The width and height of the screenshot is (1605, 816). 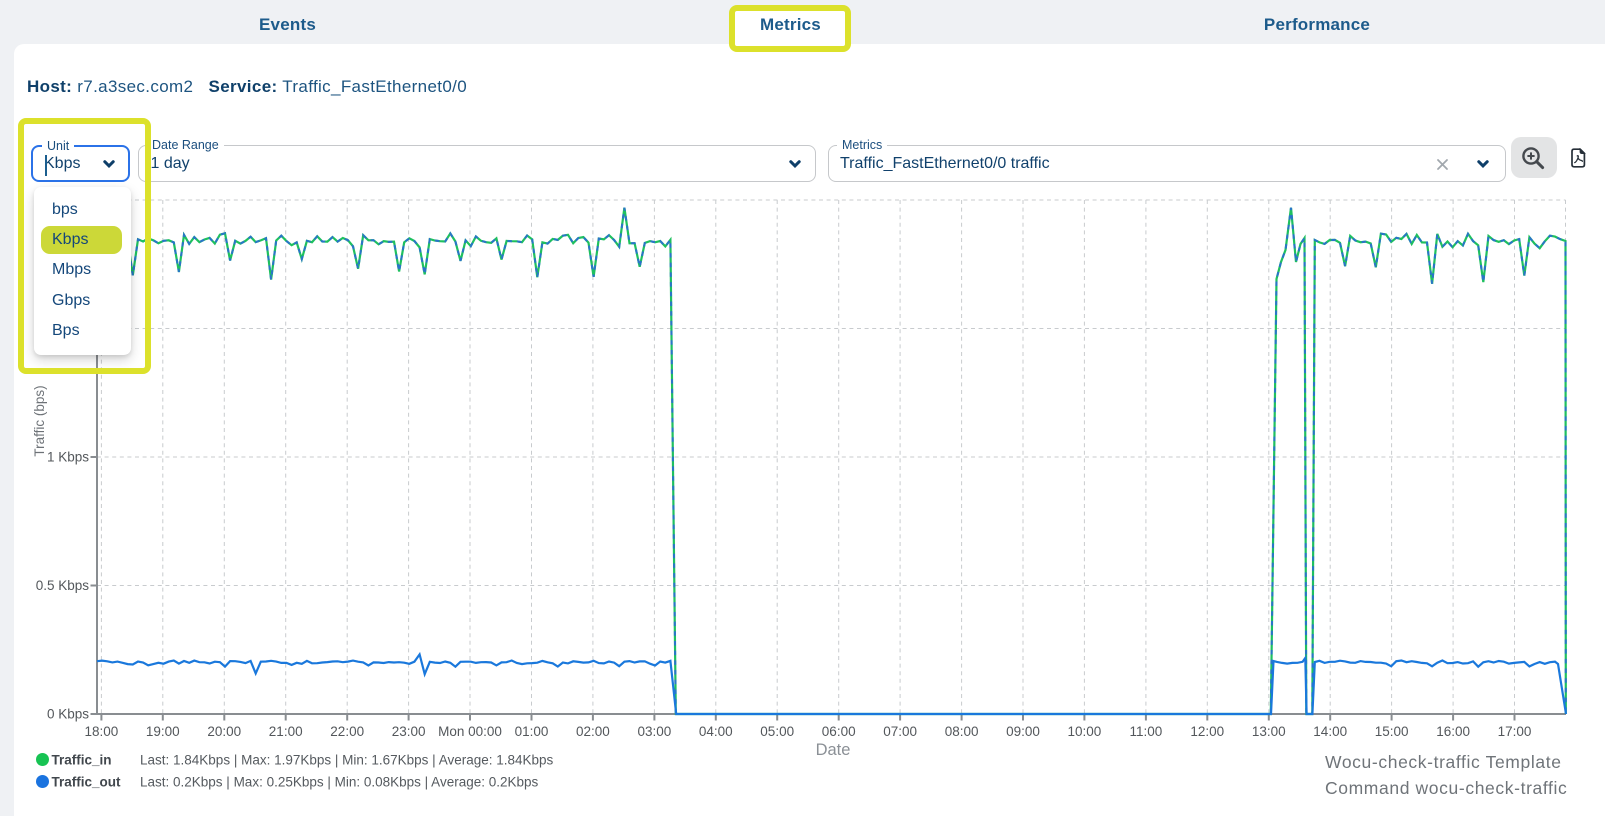 What do you see at coordinates (224, 731) in the screenshot?
I see `svg-text: 20:00` at bounding box center [224, 731].